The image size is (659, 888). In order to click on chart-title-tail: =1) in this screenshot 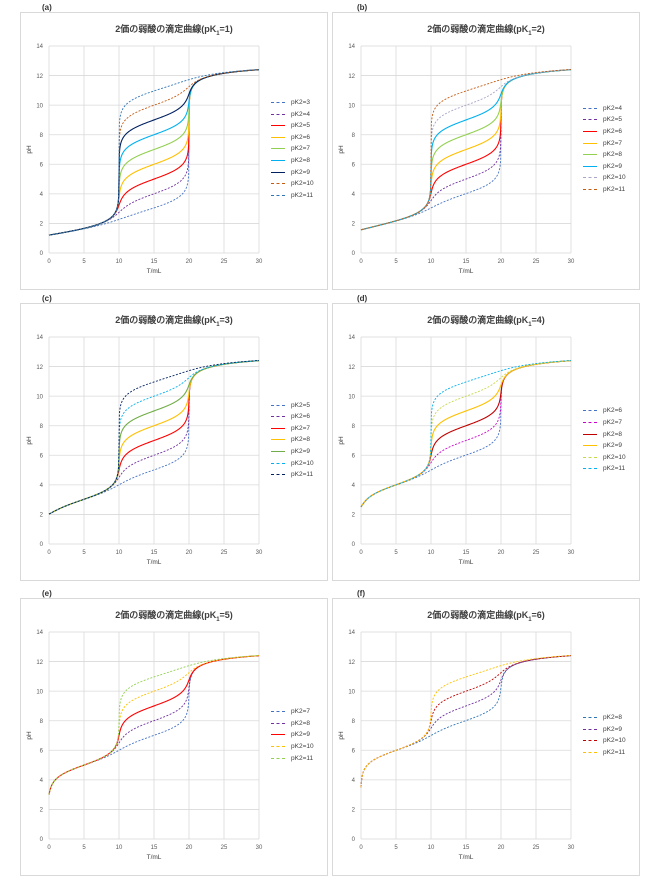, I will do `click(226, 29)`.